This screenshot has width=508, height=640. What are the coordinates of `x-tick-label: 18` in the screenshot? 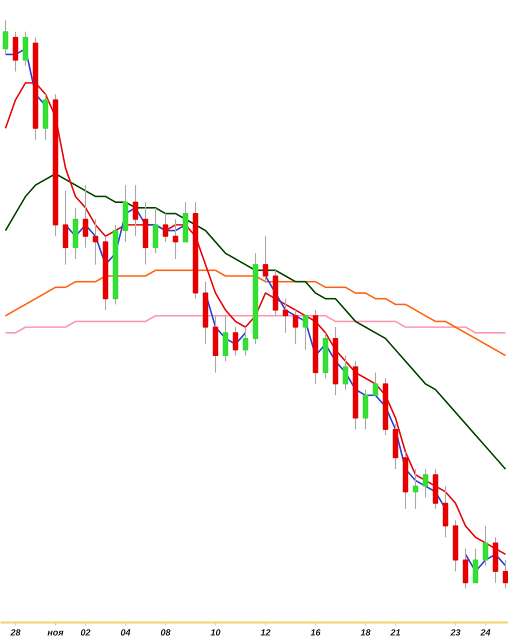 It's located at (365, 633).